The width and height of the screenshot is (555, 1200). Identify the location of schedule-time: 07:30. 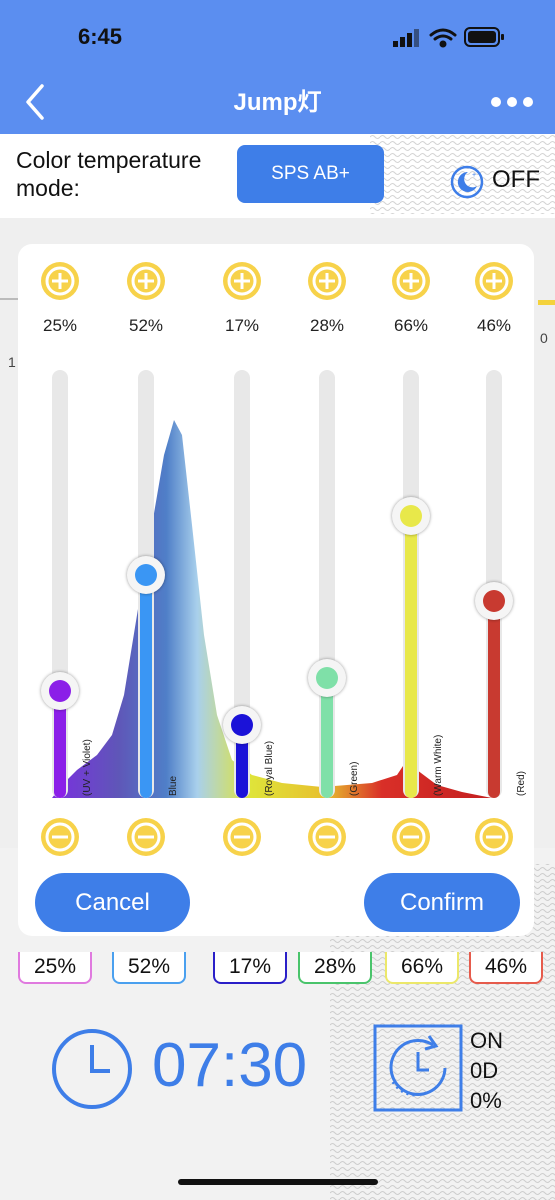
(230, 1065).